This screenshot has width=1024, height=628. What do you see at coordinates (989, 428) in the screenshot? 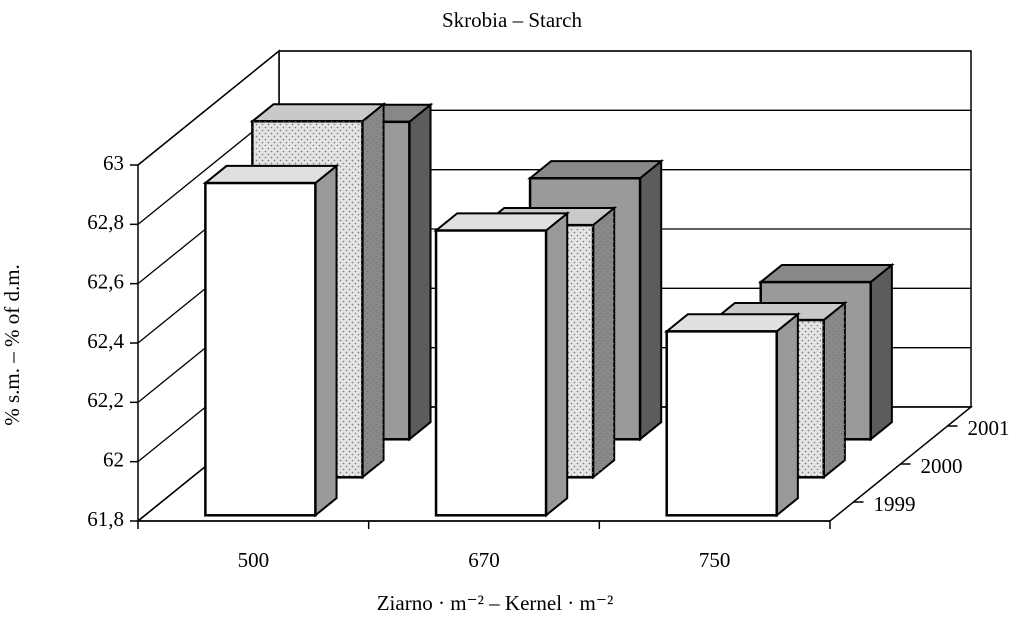
I see `legend-label: 2001` at bounding box center [989, 428].